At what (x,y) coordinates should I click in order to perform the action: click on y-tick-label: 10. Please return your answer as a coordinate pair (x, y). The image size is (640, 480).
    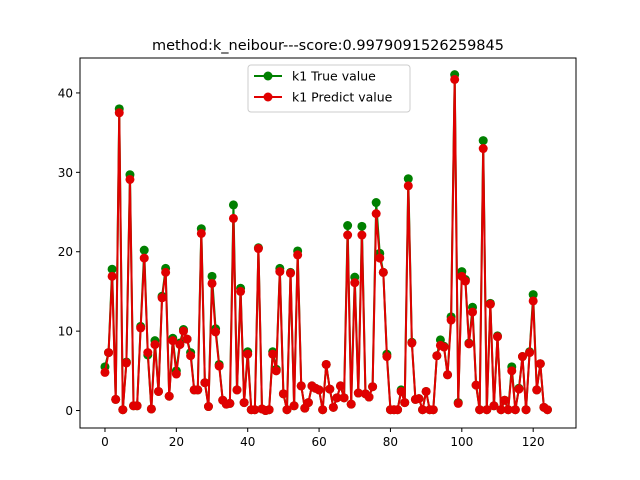
    Looking at the image, I should click on (65, 332).